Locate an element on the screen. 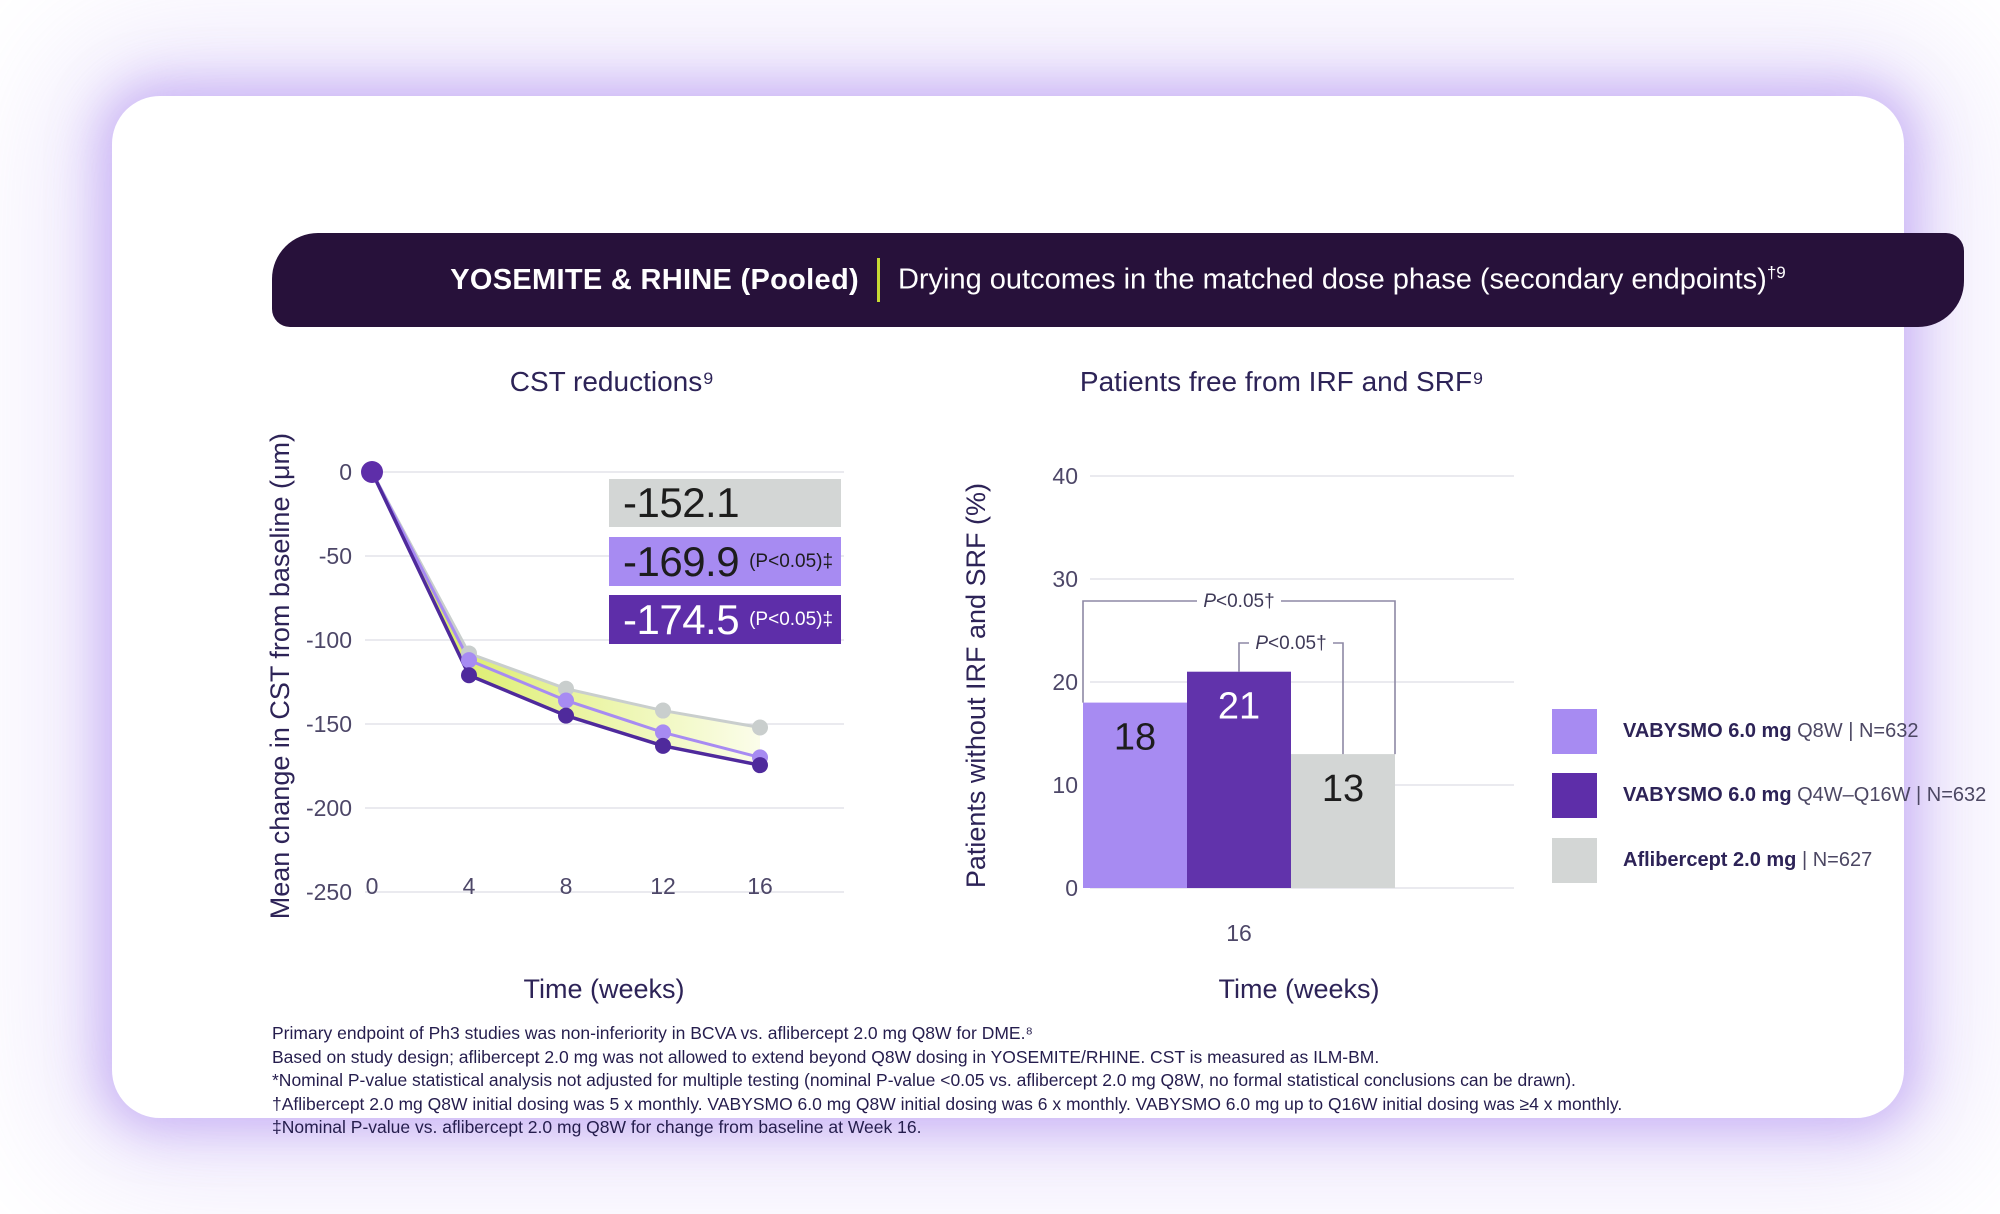  irf-srf-x-axis-label: Time (weeks) is located at coordinates (1299, 989).